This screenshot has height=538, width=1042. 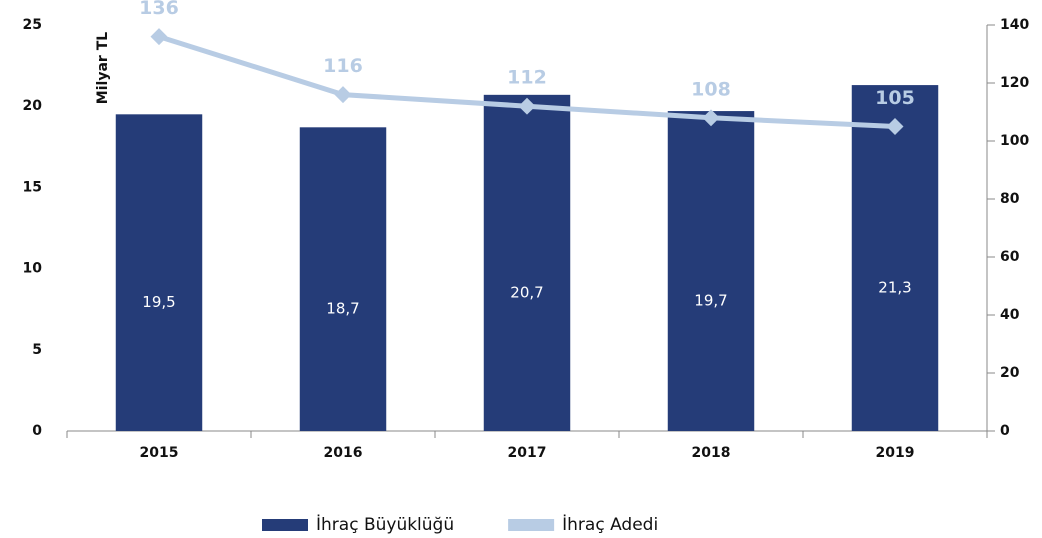 What do you see at coordinates (1014, 141) in the screenshot?
I see `y2-tick-label: 100` at bounding box center [1014, 141].